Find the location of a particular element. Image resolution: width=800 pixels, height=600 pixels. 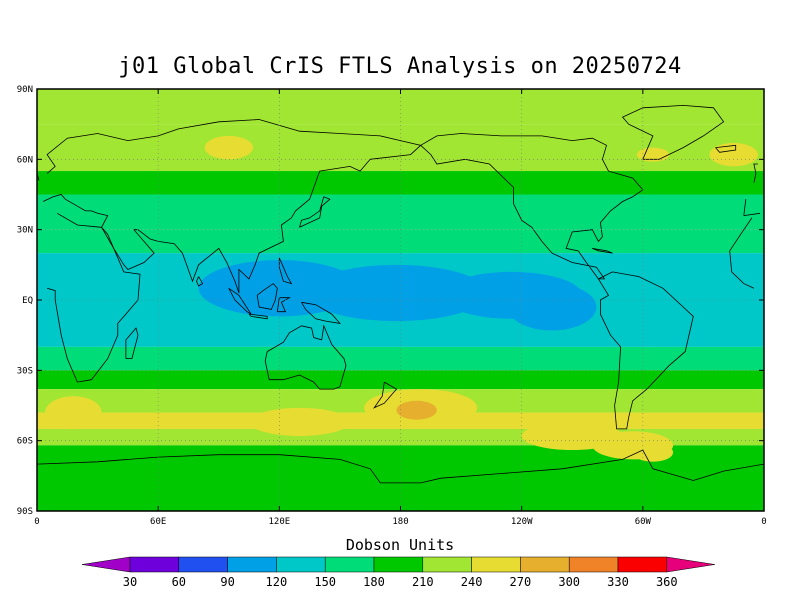

lon-tick-label-3: 180 is located at coordinates (400, 522).